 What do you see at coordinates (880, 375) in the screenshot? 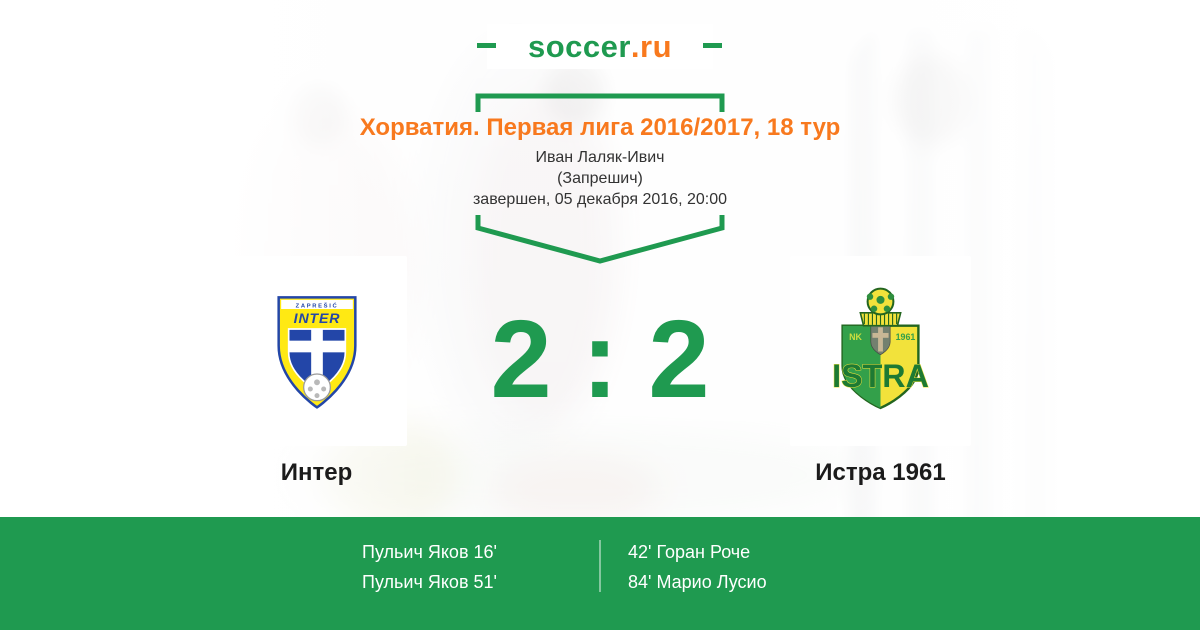
I see `crest-istra-text: ISTRA` at bounding box center [880, 375].